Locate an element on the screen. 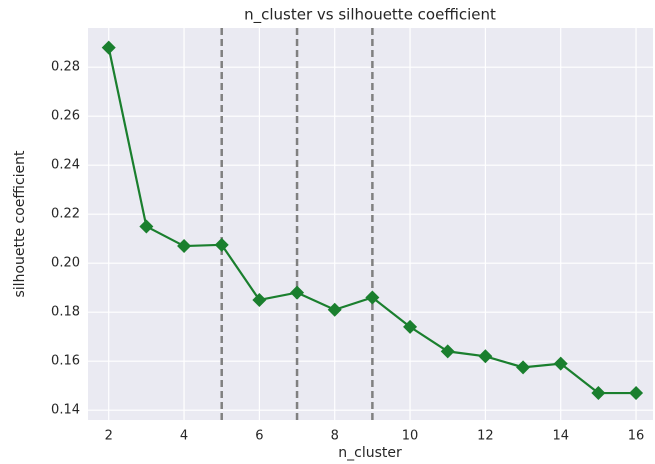  y-tick-label: 0.26 is located at coordinates (65, 116).